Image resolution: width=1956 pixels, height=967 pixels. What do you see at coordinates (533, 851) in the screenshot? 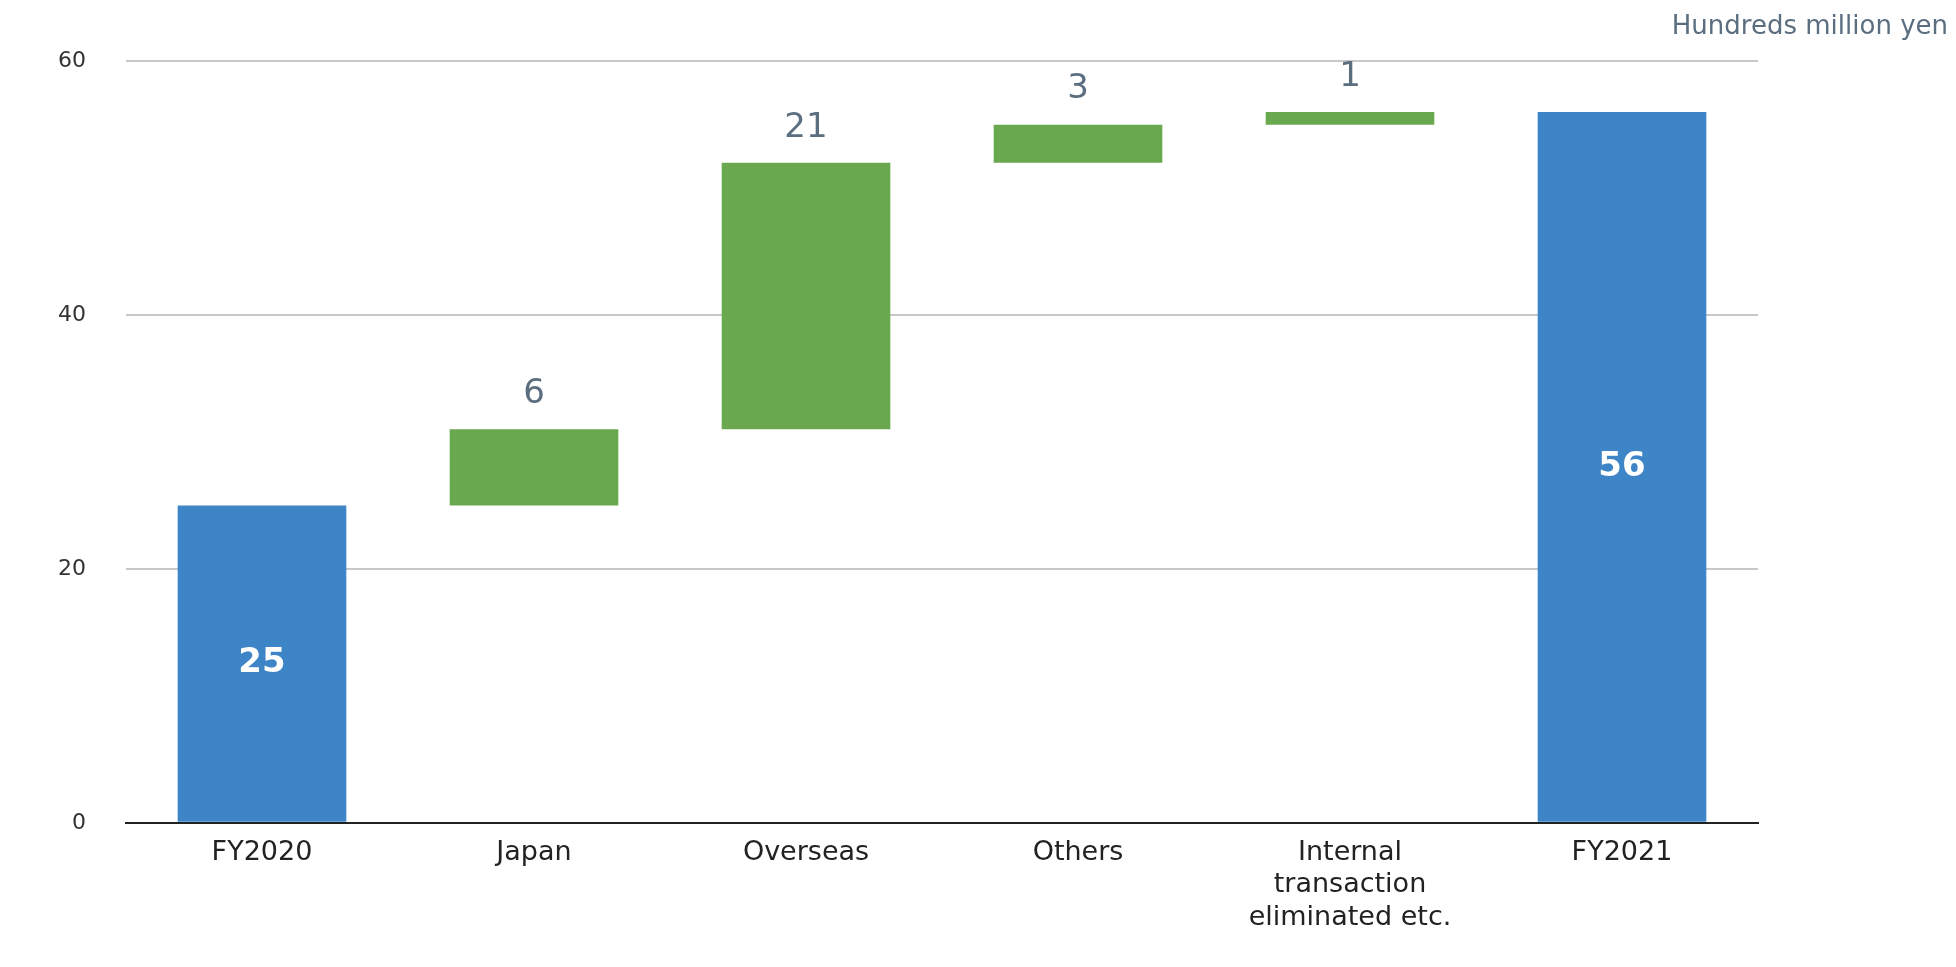
I see `x-tick-label: Japan` at bounding box center [533, 851].